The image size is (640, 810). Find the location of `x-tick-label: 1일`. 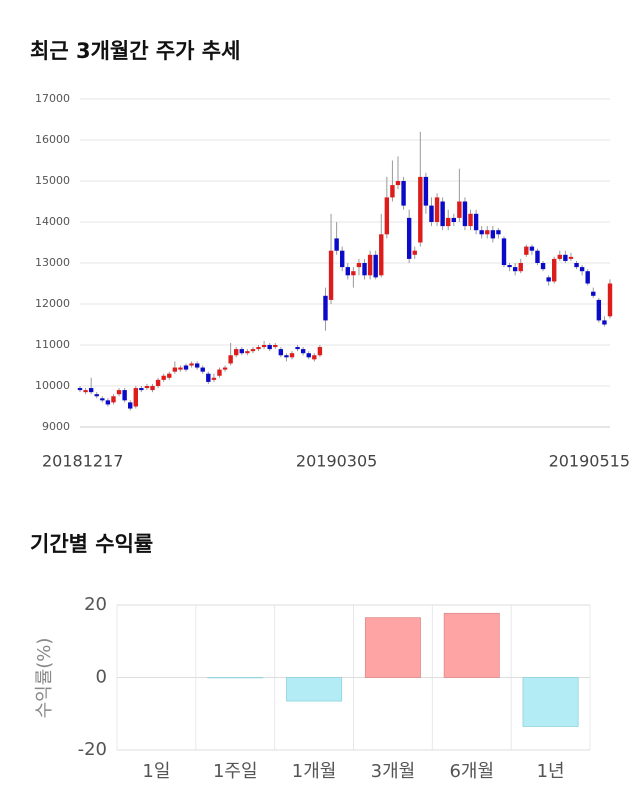

x-tick-label: 1일 is located at coordinates (156, 771).